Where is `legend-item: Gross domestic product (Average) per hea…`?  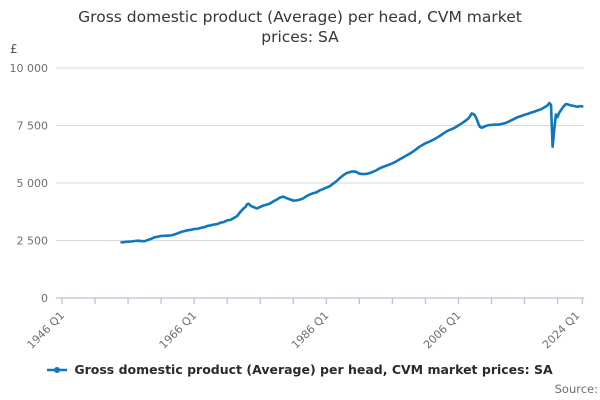 legend-item: Gross domestic product (Average) per hea… is located at coordinates (300, 369).